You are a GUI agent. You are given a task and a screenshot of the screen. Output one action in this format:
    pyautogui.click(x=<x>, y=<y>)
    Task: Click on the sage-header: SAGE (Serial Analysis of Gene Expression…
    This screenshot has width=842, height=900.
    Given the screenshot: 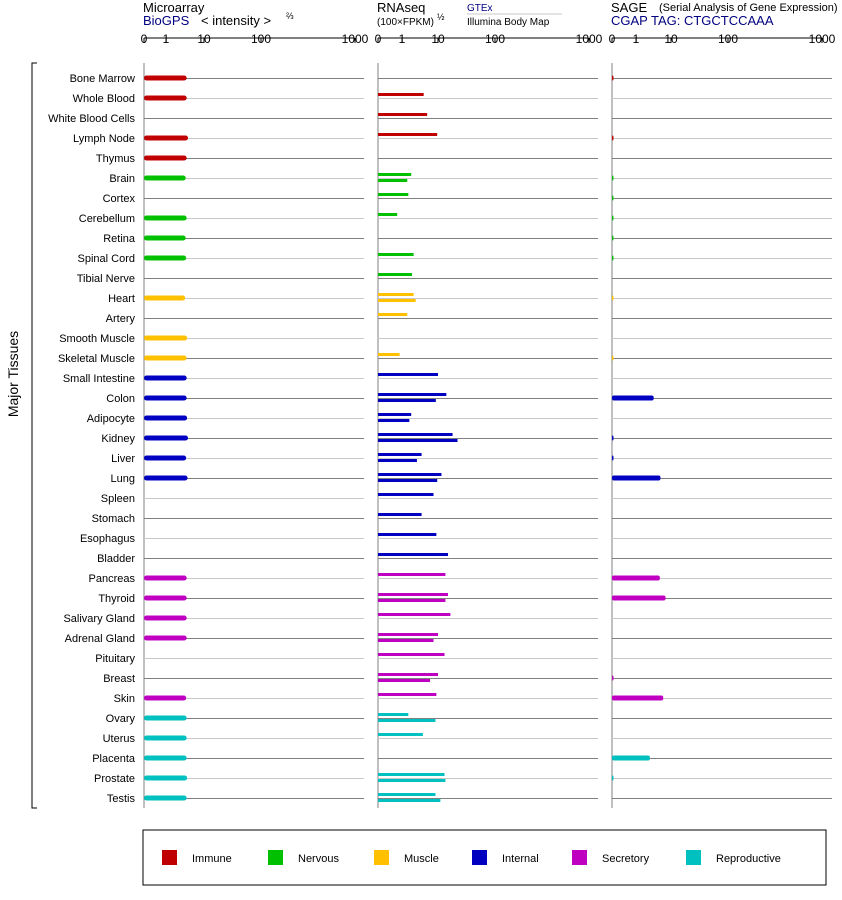 What is the action you would take?
    pyautogui.click(x=724, y=14)
    